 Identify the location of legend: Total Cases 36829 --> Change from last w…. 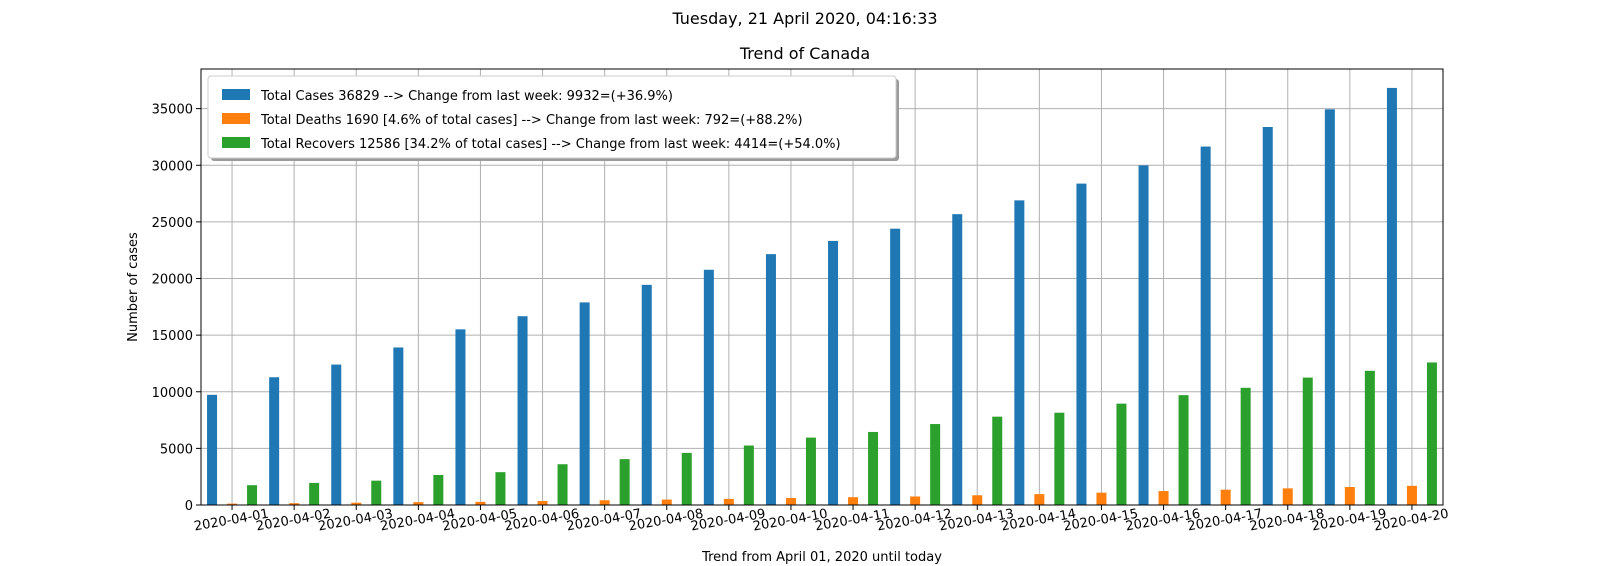
(553, 118).